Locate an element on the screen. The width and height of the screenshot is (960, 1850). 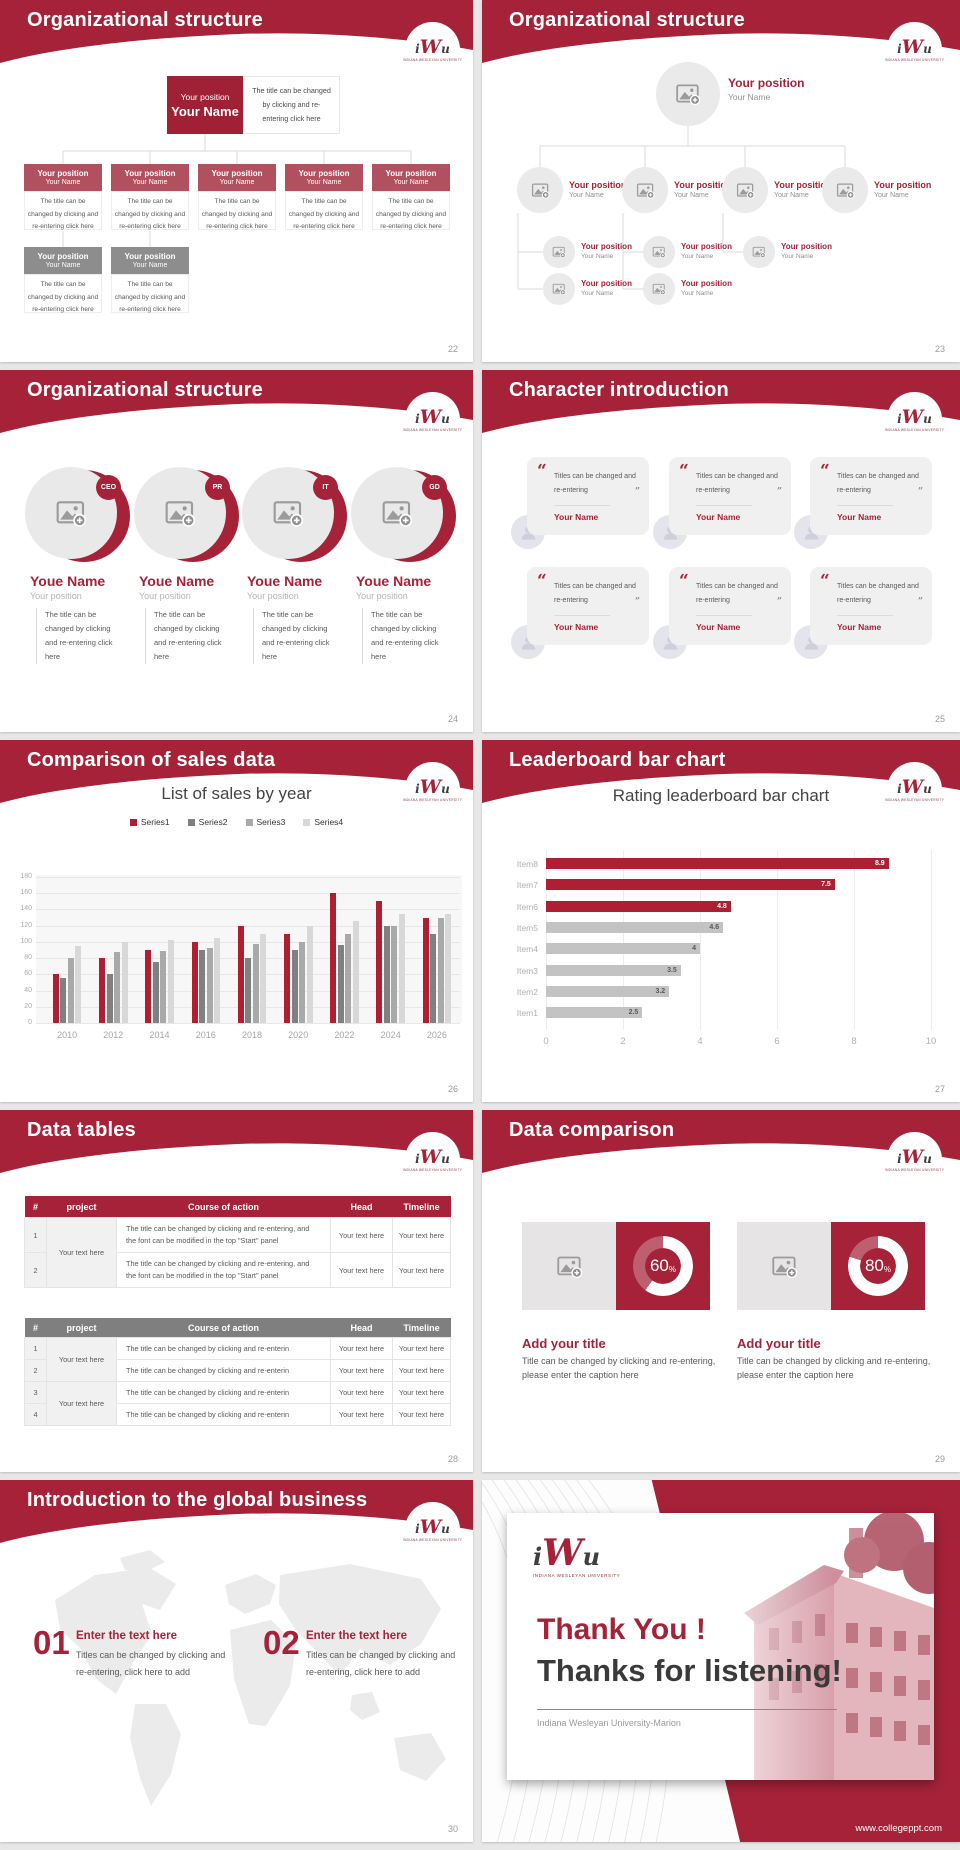
x-axis-tick-label: 10 is located at coordinates (931, 1041).